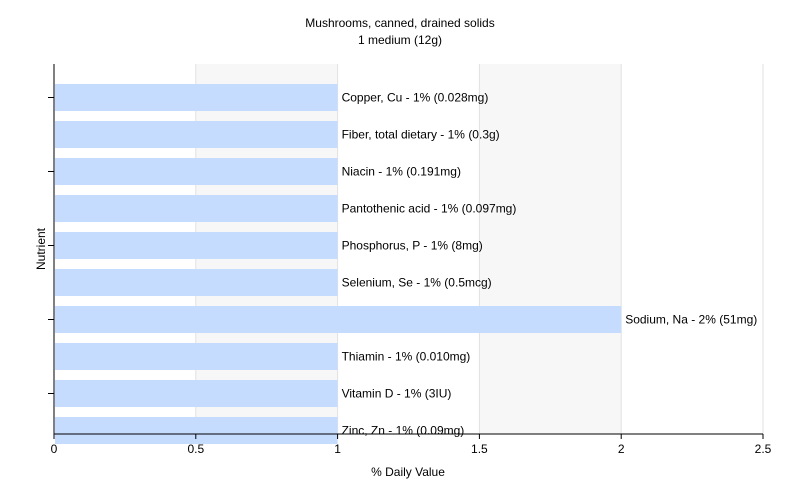 Image resolution: width=800 pixels, height=500 pixels. Describe the element at coordinates (400, 40) in the screenshot. I see `chart-subtitle: 1 medium (12g)` at that location.